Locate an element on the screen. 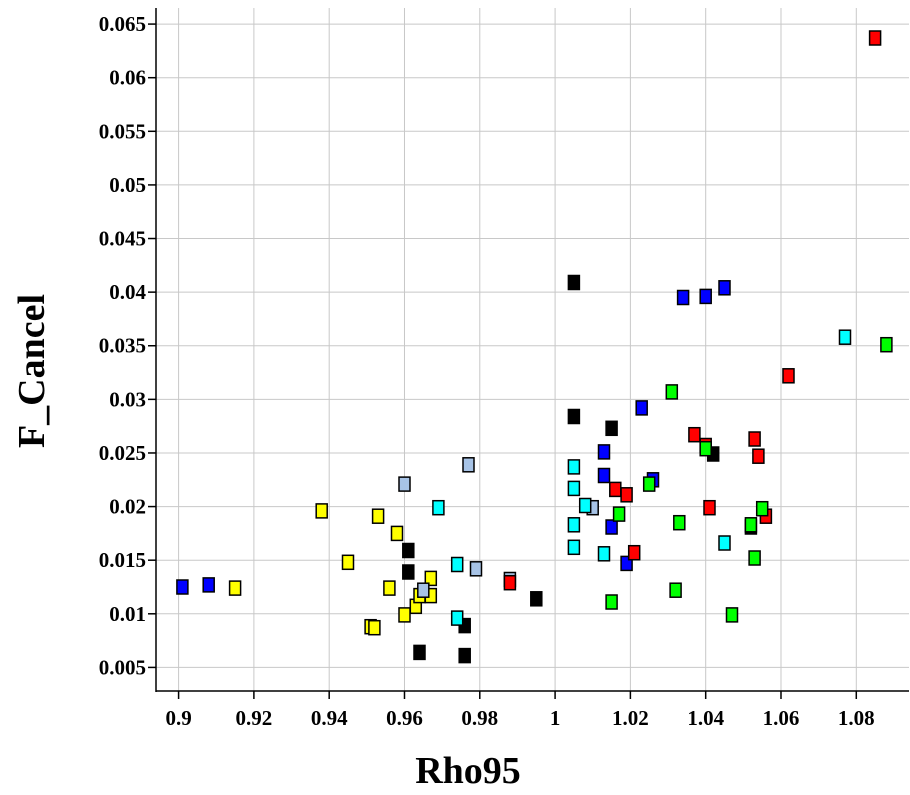  y-tick-label: 0.04 is located at coordinates (127, 292).